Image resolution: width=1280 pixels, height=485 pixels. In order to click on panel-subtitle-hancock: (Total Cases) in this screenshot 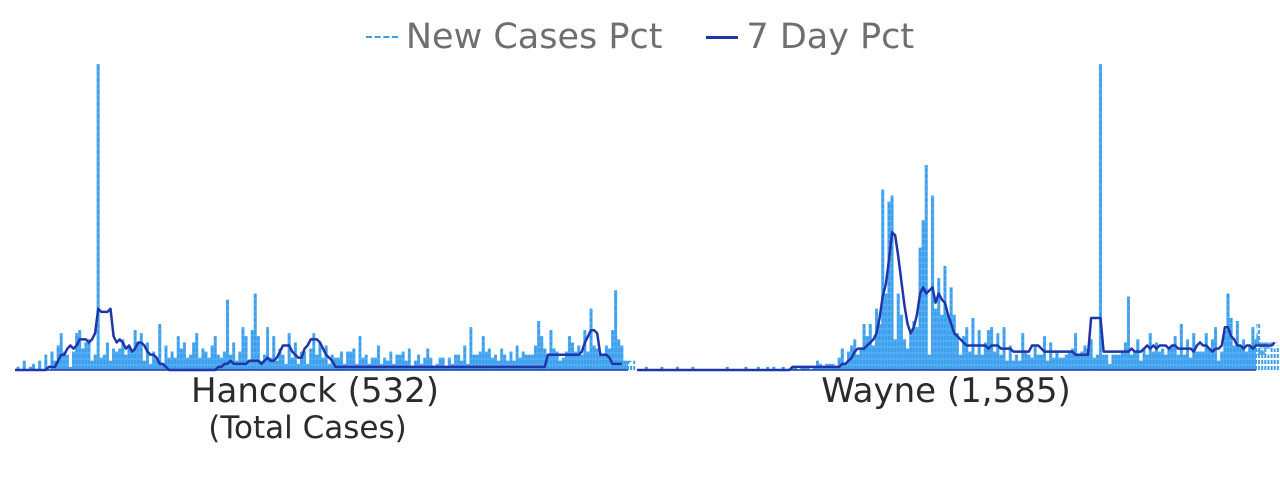, I will do `click(307, 428)`.